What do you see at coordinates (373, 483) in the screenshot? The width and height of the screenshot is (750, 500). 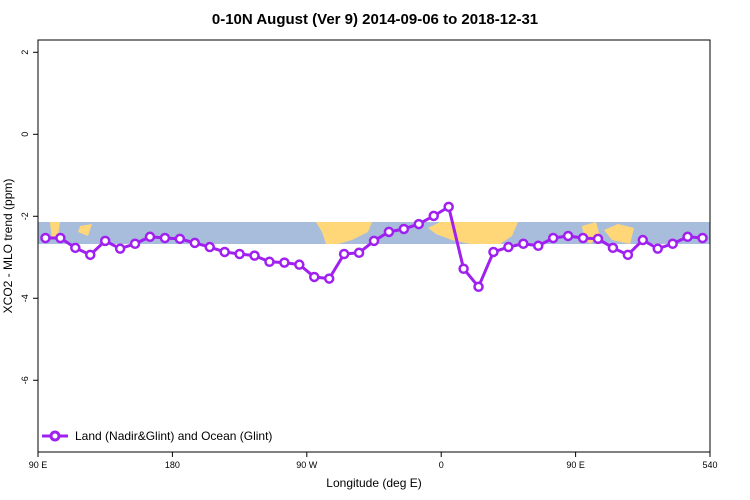 I see `x-axis-label: Longitude (deg E)` at bounding box center [373, 483].